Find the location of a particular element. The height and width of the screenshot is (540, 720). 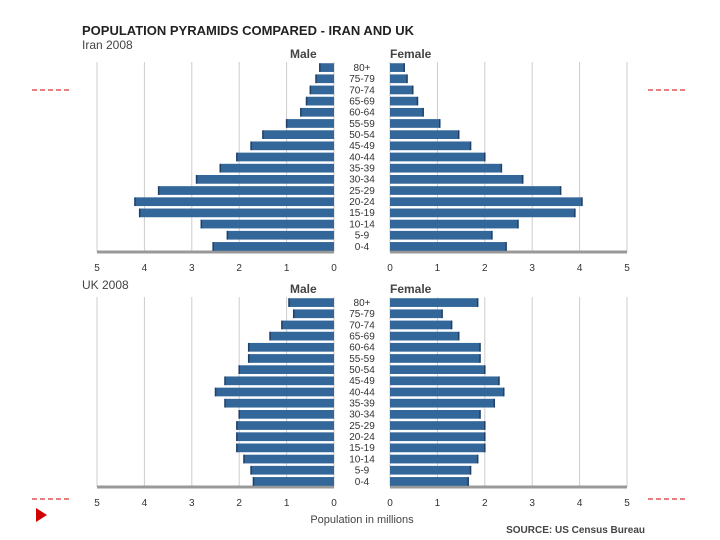

age-group-label: 60-64 is located at coordinates (362, 113).